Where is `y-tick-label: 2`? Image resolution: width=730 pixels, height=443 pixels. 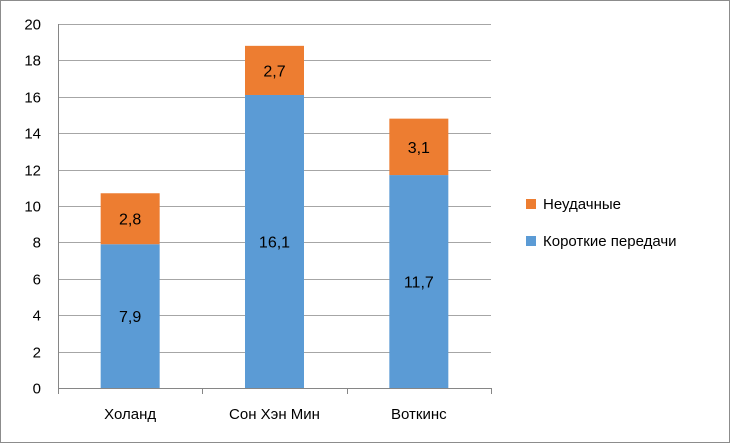
y-tick-label: 2 is located at coordinates (37, 353).